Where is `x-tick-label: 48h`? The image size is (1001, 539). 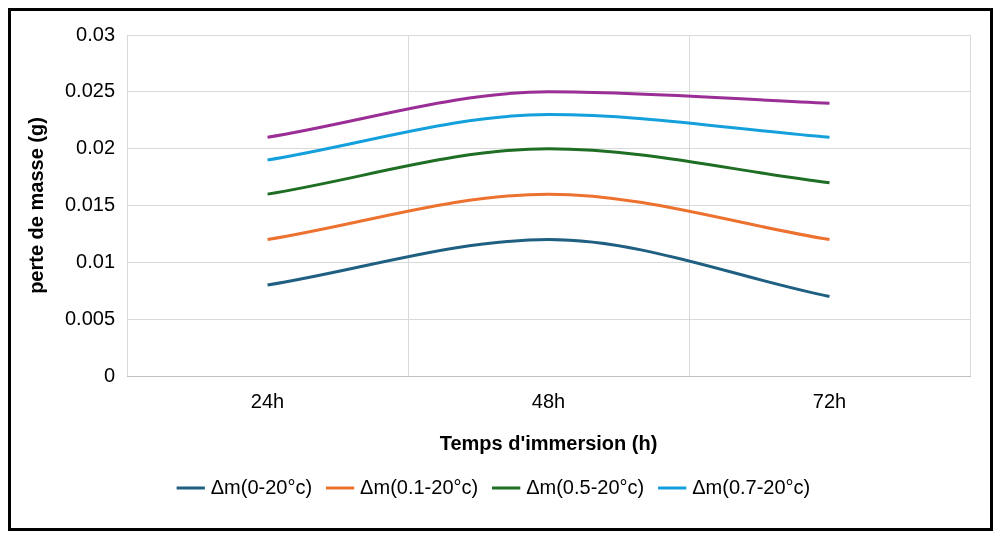
x-tick-label: 48h is located at coordinates (548, 400).